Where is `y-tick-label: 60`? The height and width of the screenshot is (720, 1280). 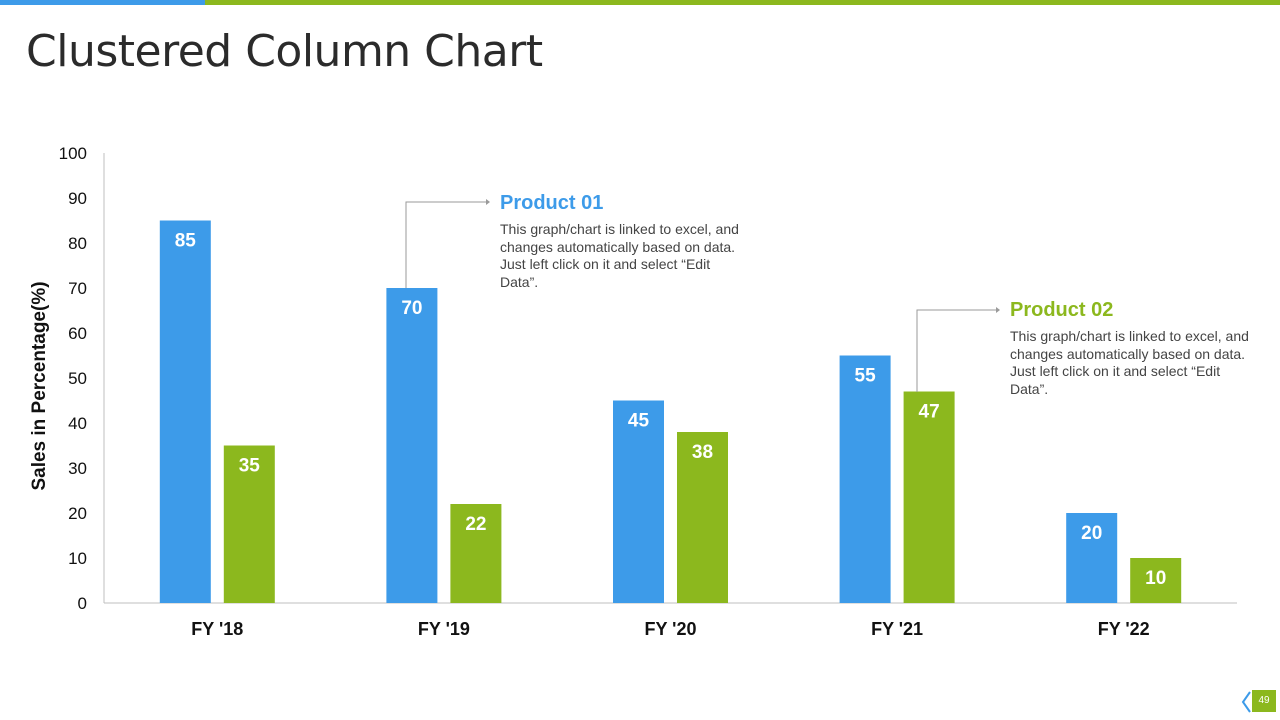 y-tick-label: 60 is located at coordinates (77, 333).